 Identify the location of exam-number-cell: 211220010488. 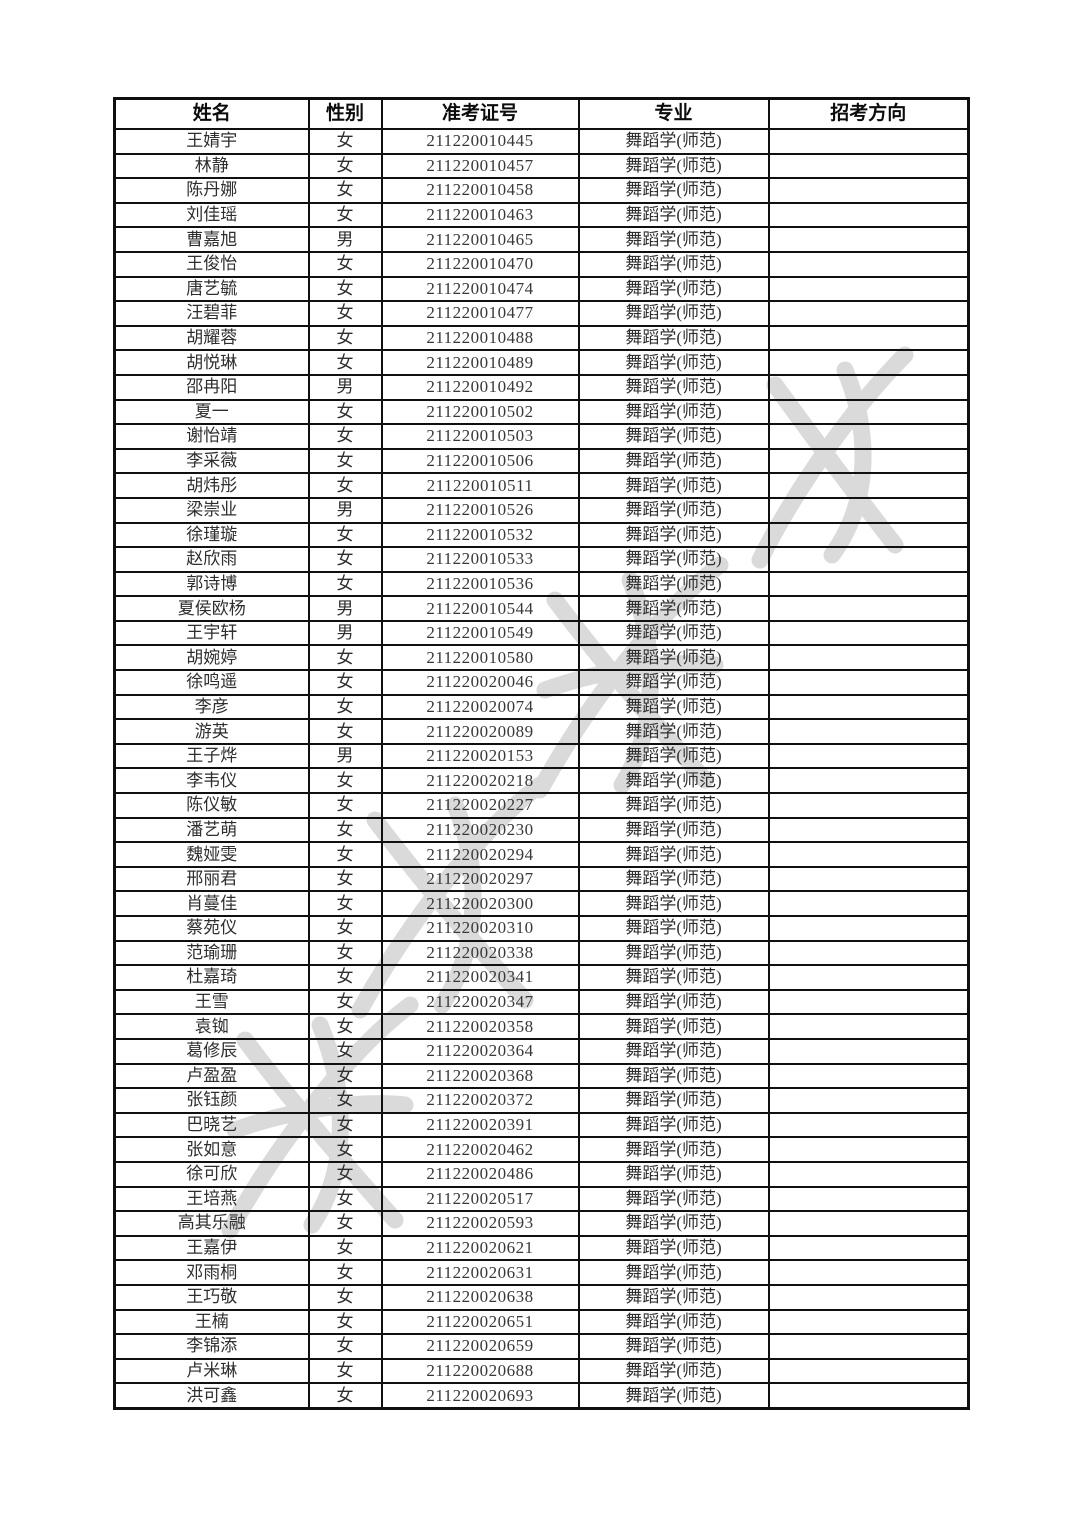
(480, 338).